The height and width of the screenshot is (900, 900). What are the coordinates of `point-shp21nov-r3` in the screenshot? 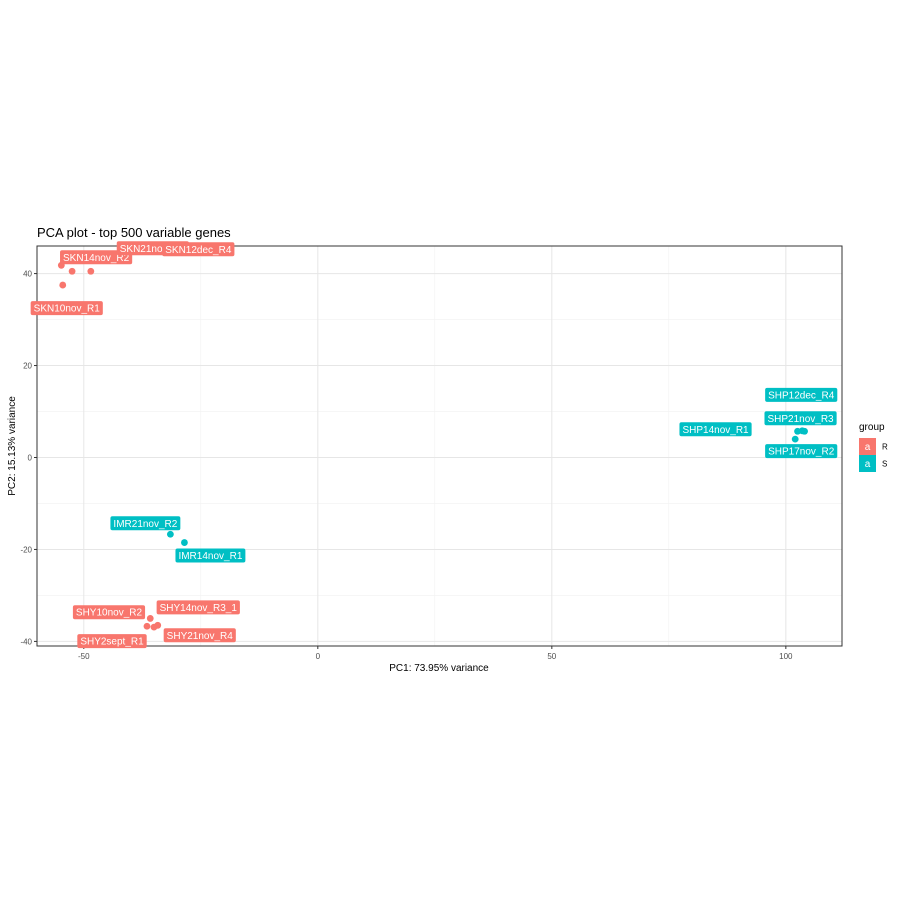 It's located at (804, 431).